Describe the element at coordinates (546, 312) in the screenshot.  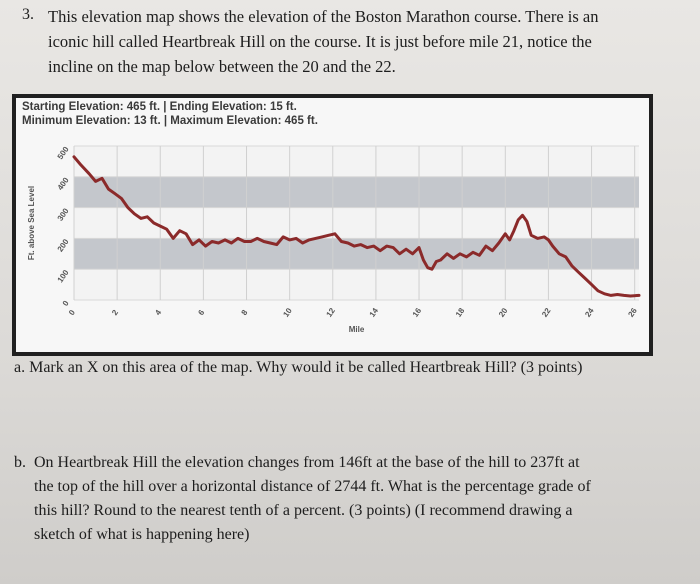
I see `x-tick-label: 22` at that location.